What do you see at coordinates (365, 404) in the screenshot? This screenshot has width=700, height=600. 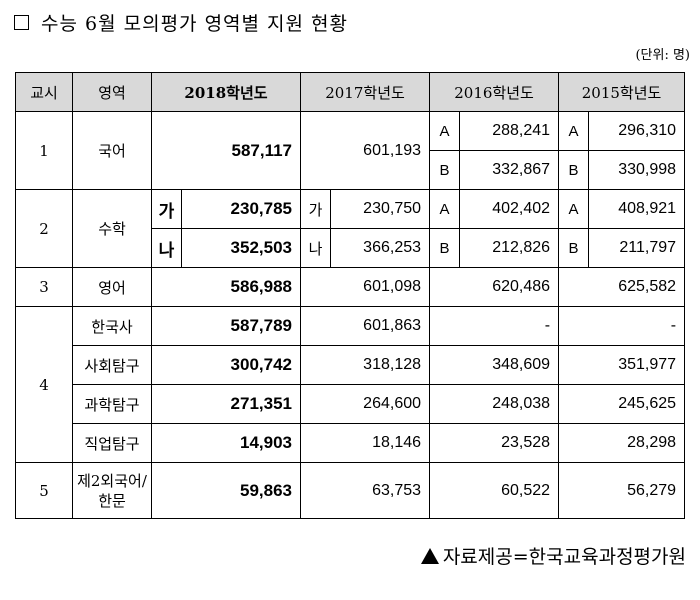 I see `value-2017: 264,600` at bounding box center [365, 404].